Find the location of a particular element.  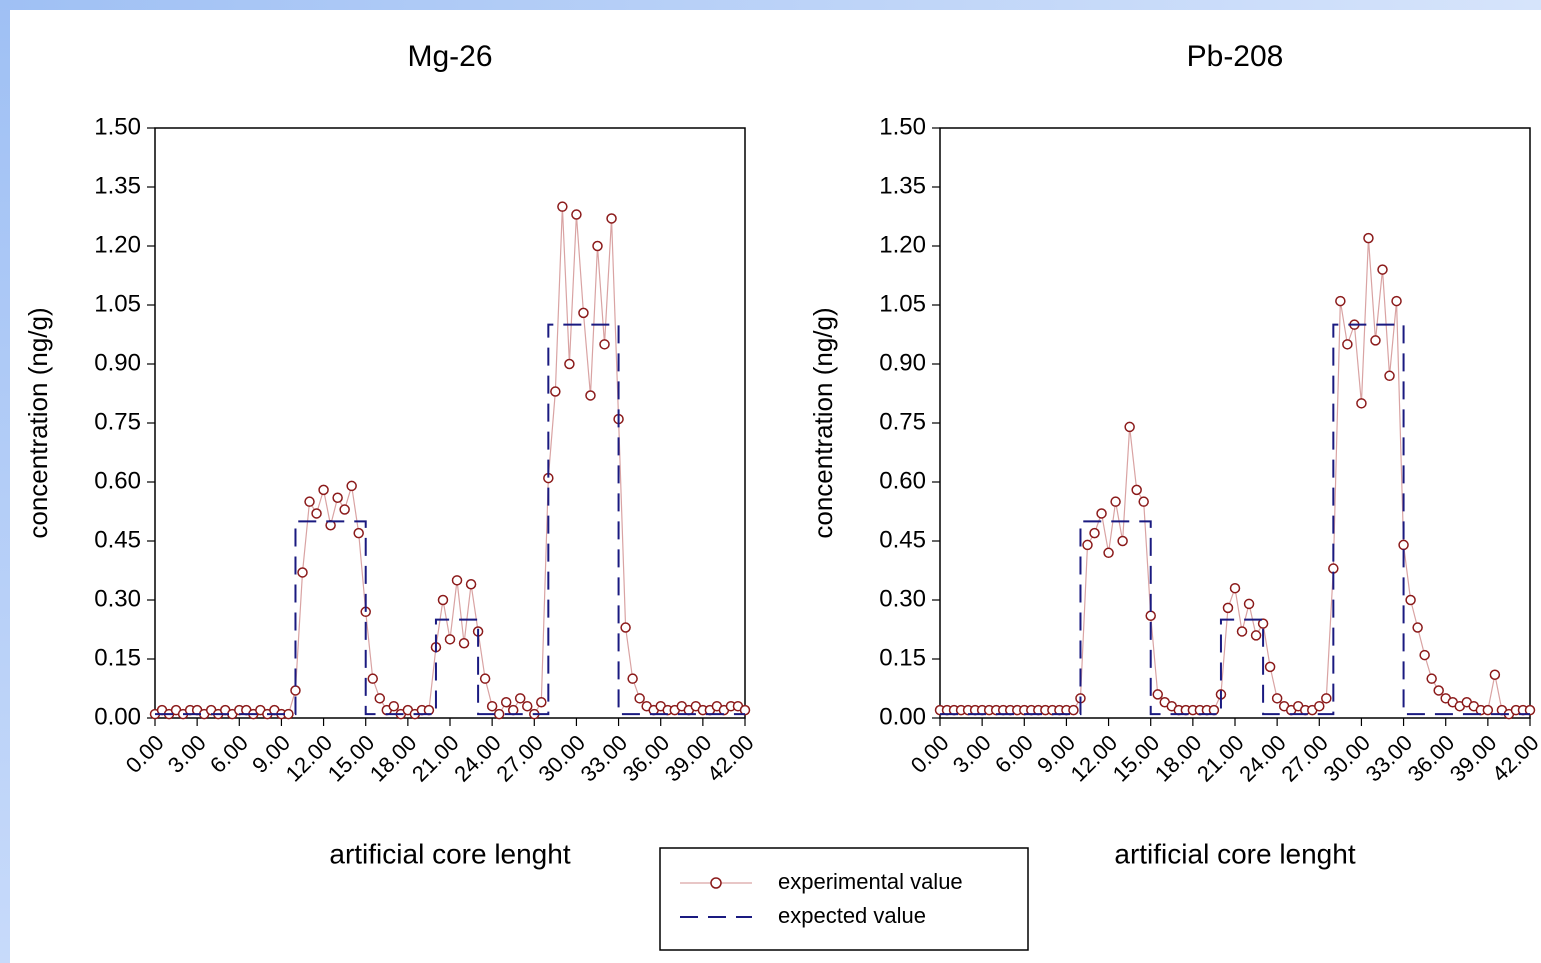

x-tick-label: 15.00 is located at coordinates (1136, 758).